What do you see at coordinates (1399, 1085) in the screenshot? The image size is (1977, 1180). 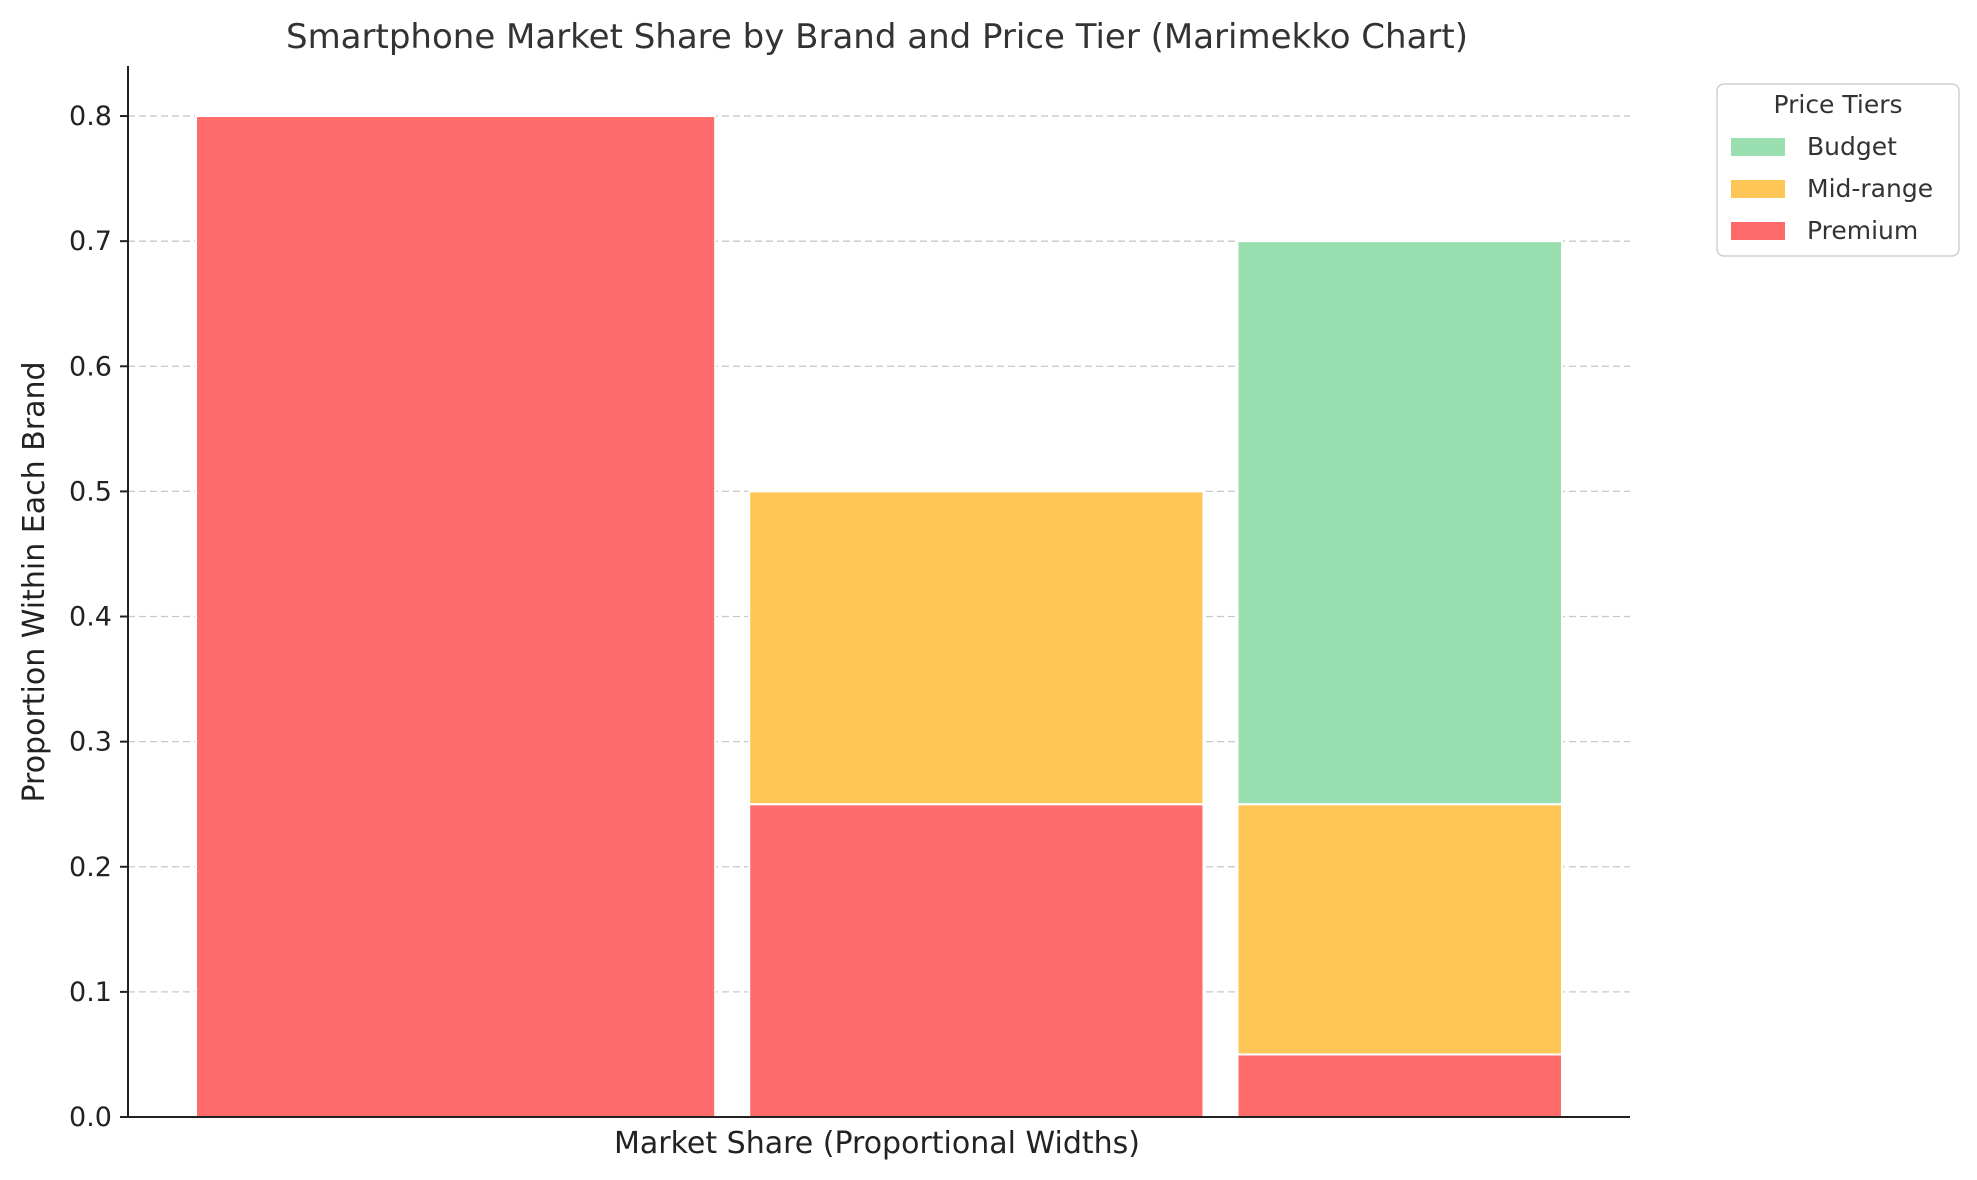 I see `bar-segment-col3-premium` at bounding box center [1399, 1085].